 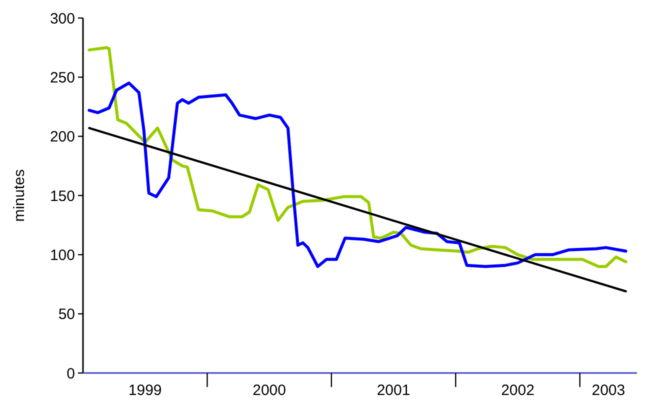 What do you see at coordinates (66, 315) in the screenshot?
I see `y-tick-label: 50` at bounding box center [66, 315].